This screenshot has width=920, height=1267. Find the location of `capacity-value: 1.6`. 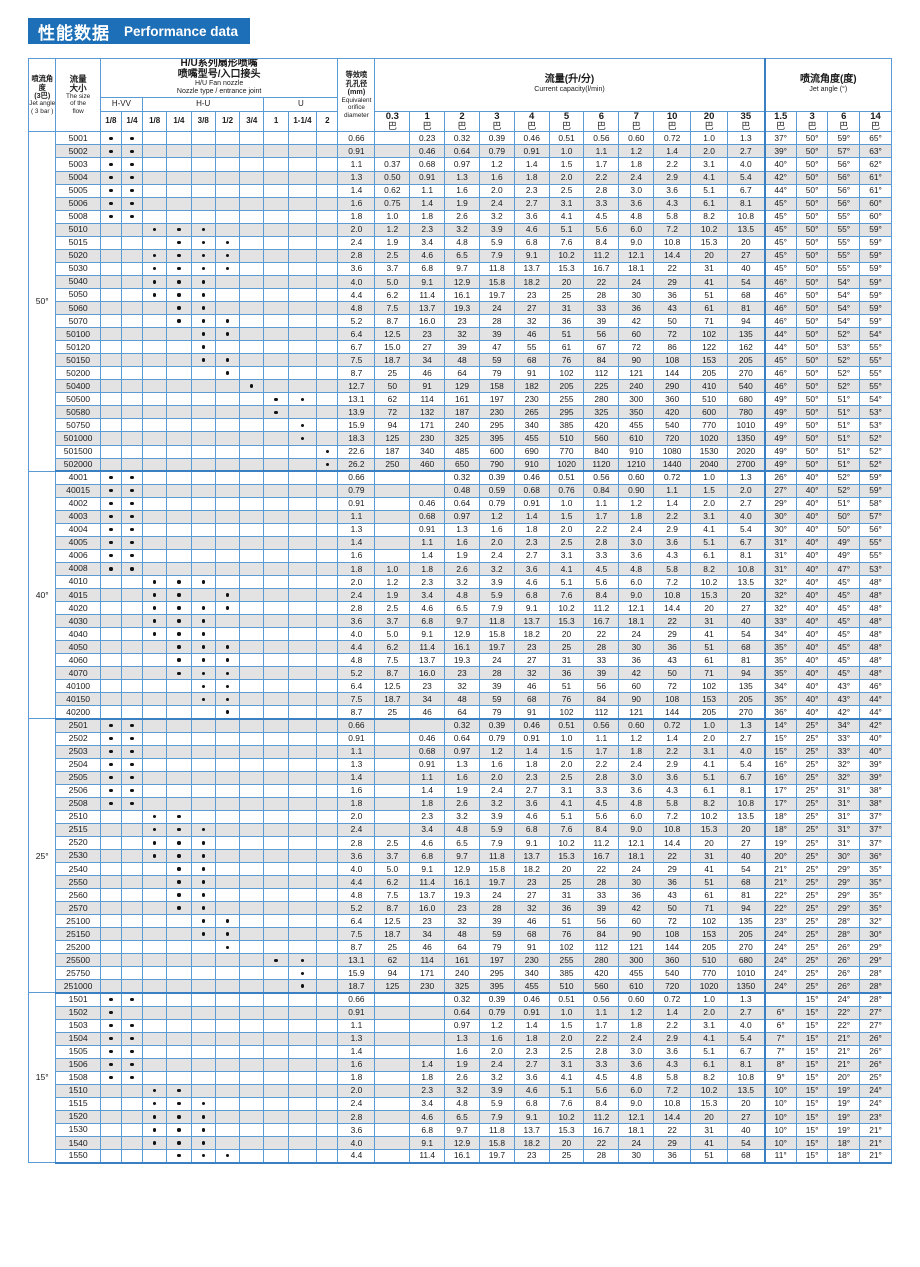

capacity-value: 1.6 is located at coordinates (462, 777).